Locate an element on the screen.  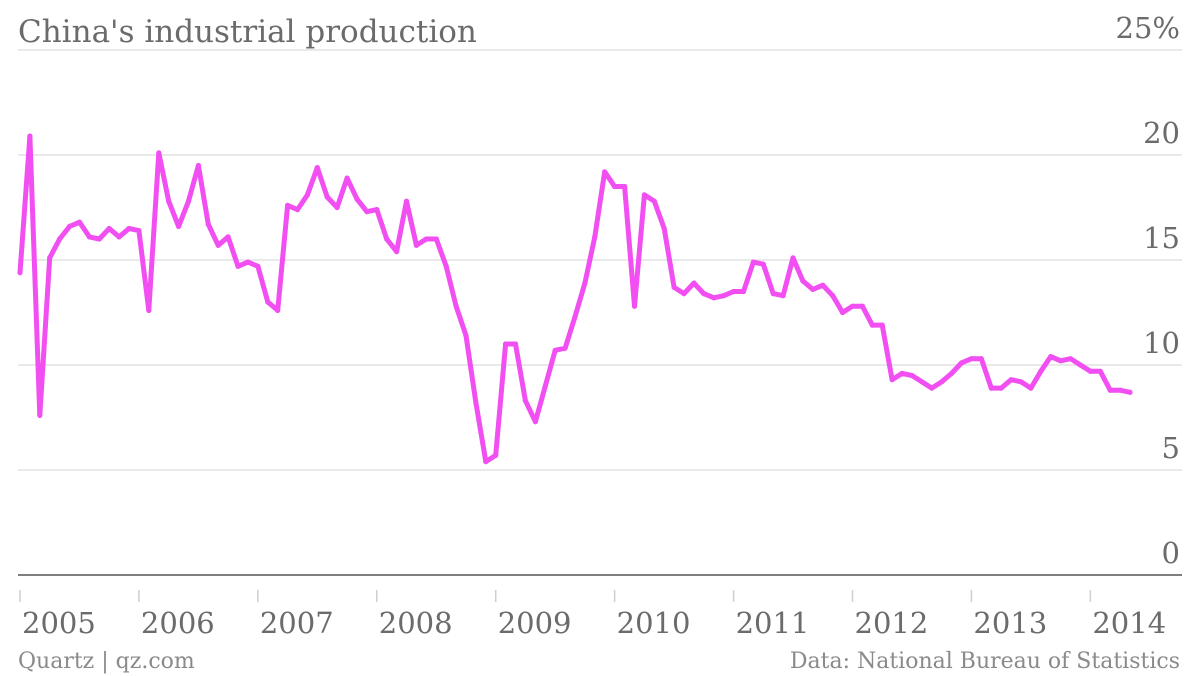
x-tick-label-2011: 2011 is located at coordinates (773, 623).